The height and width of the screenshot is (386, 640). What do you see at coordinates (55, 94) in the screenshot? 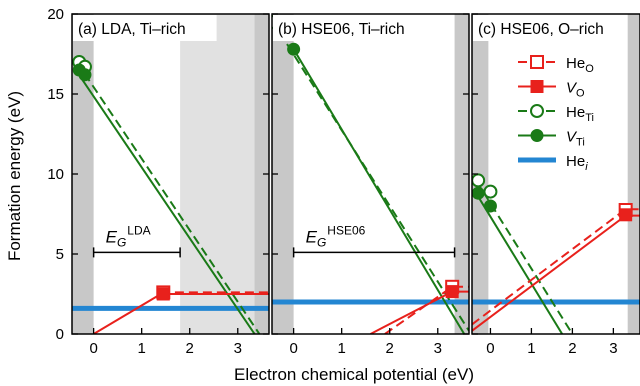
I see `y-tick-label: 15` at bounding box center [55, 94].